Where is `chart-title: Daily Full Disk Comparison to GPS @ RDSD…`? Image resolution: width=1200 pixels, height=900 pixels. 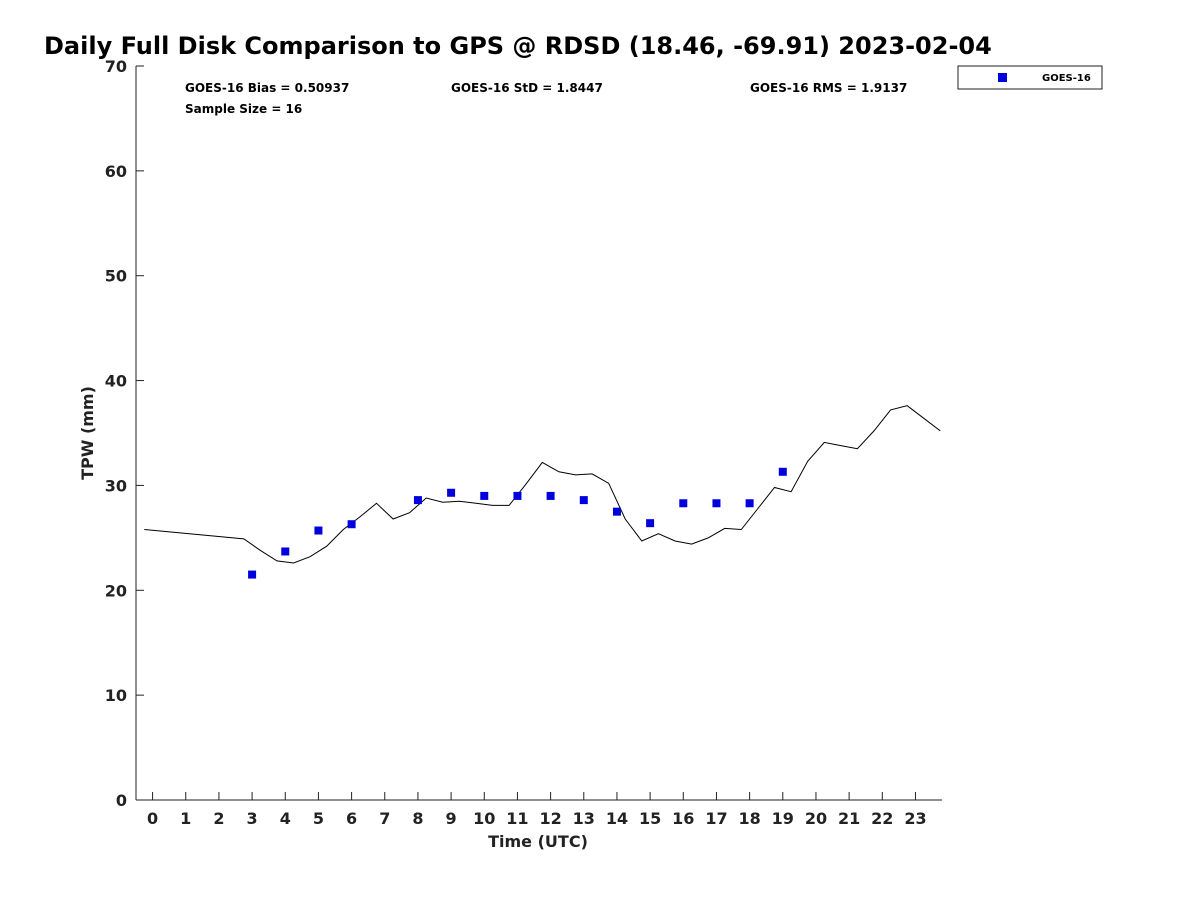
chart-title: Daily Full Disk Comparison to GPS @ RDSD… is located at coordinates (518, 46).